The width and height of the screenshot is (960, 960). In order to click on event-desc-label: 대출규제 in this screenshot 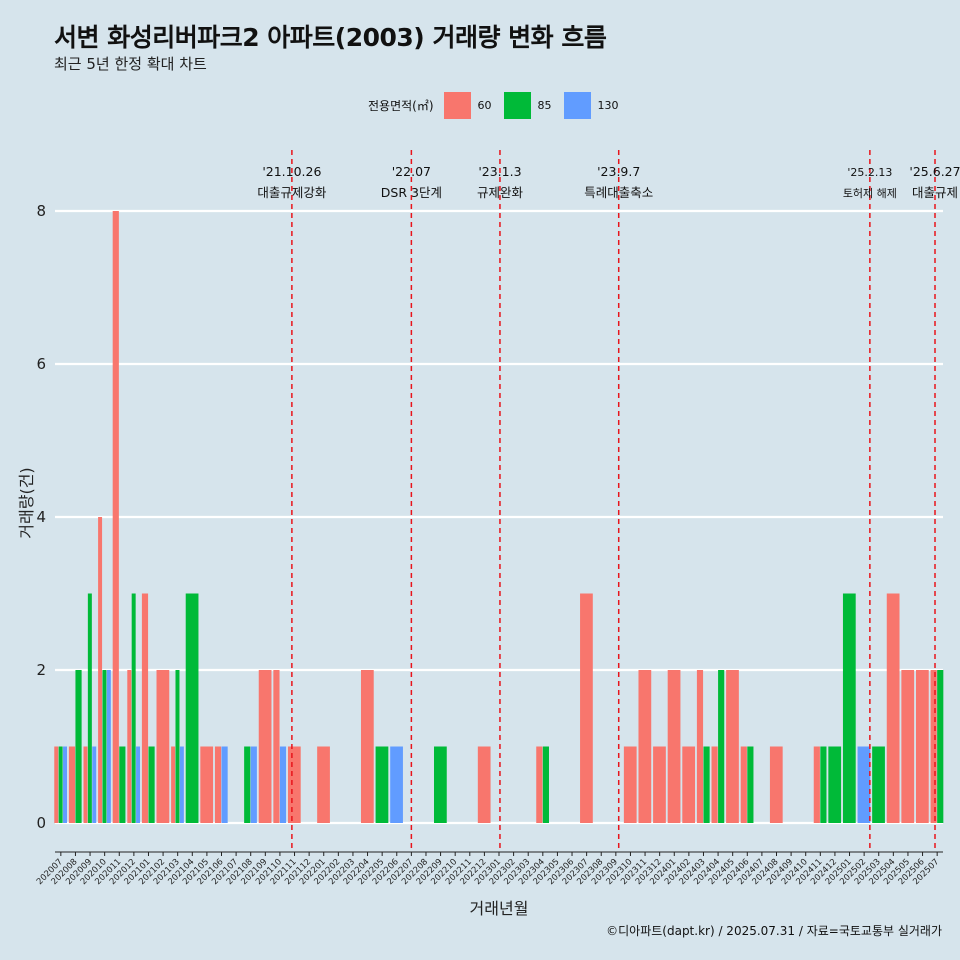, I will do `click(935, 192)`.